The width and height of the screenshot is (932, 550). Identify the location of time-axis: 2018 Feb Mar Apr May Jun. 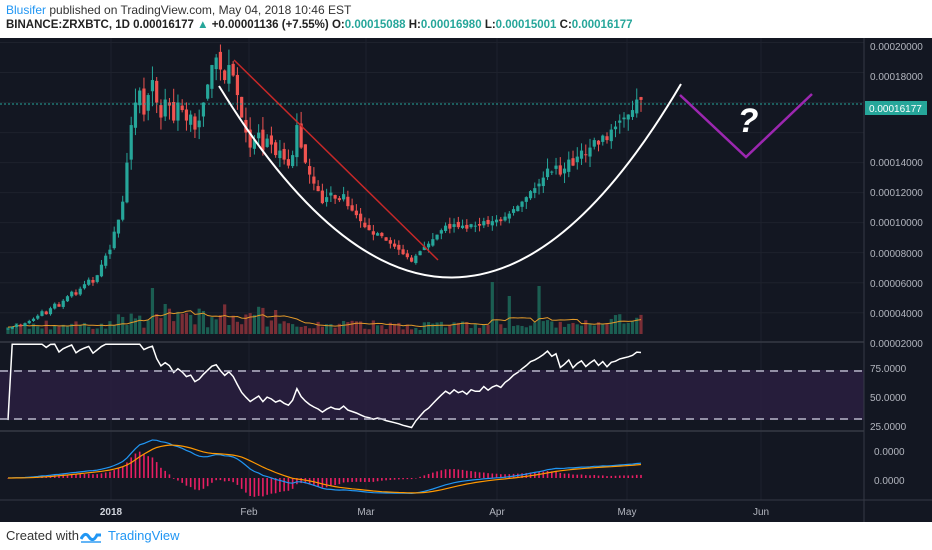
(434, 512).